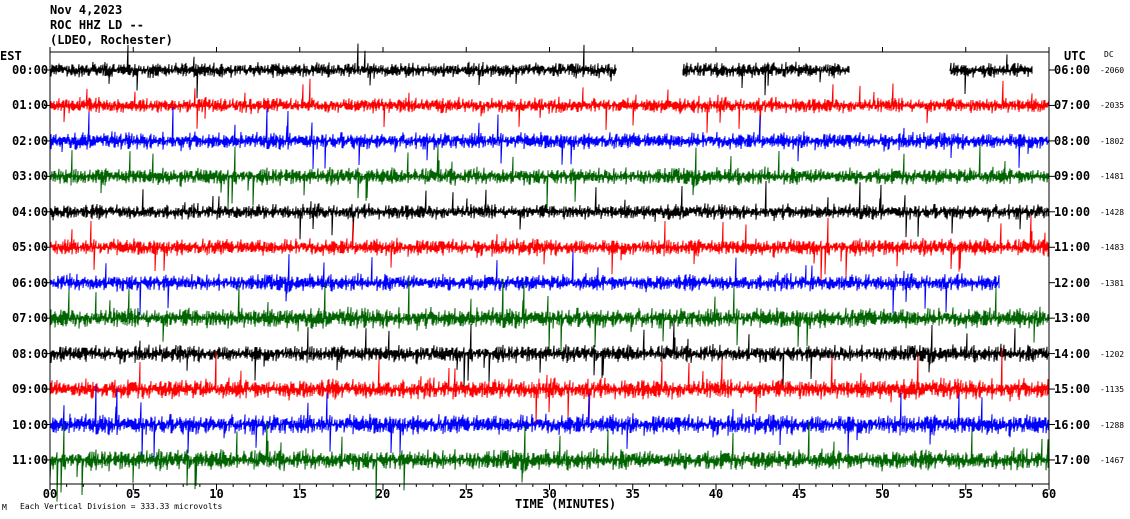  Describe the element at coordinates (566, 504) in the screenshot. I see `x-axis-label: TIME (MINUTES)` at that location.